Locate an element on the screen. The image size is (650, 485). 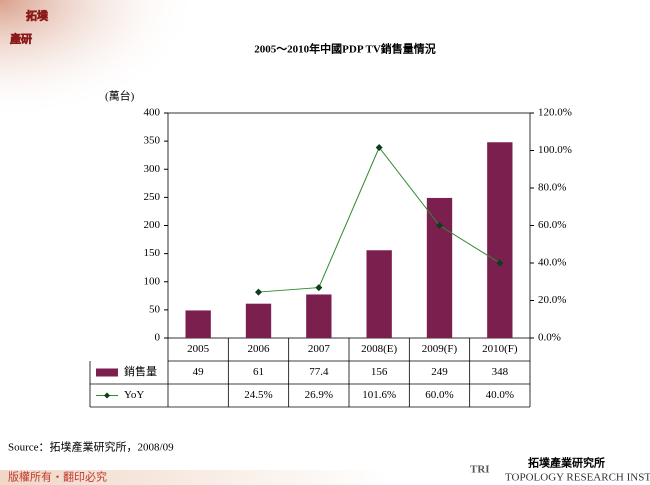
table-value: 348 is located at coordinates (500, 372).